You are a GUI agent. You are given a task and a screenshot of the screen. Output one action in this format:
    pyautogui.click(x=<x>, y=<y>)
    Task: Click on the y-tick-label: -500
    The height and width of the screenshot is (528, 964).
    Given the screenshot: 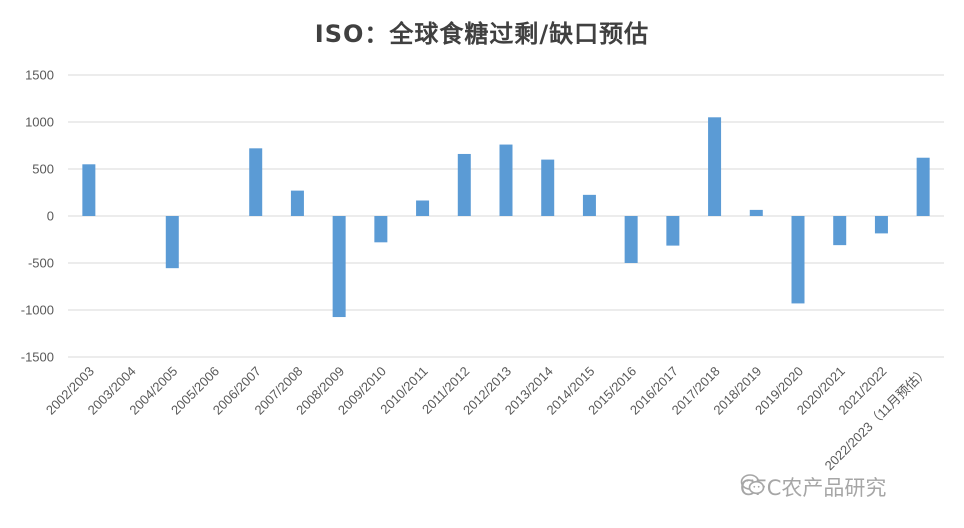 What is the action you would take?
    pyautogui.click(x=41, y=263)
    